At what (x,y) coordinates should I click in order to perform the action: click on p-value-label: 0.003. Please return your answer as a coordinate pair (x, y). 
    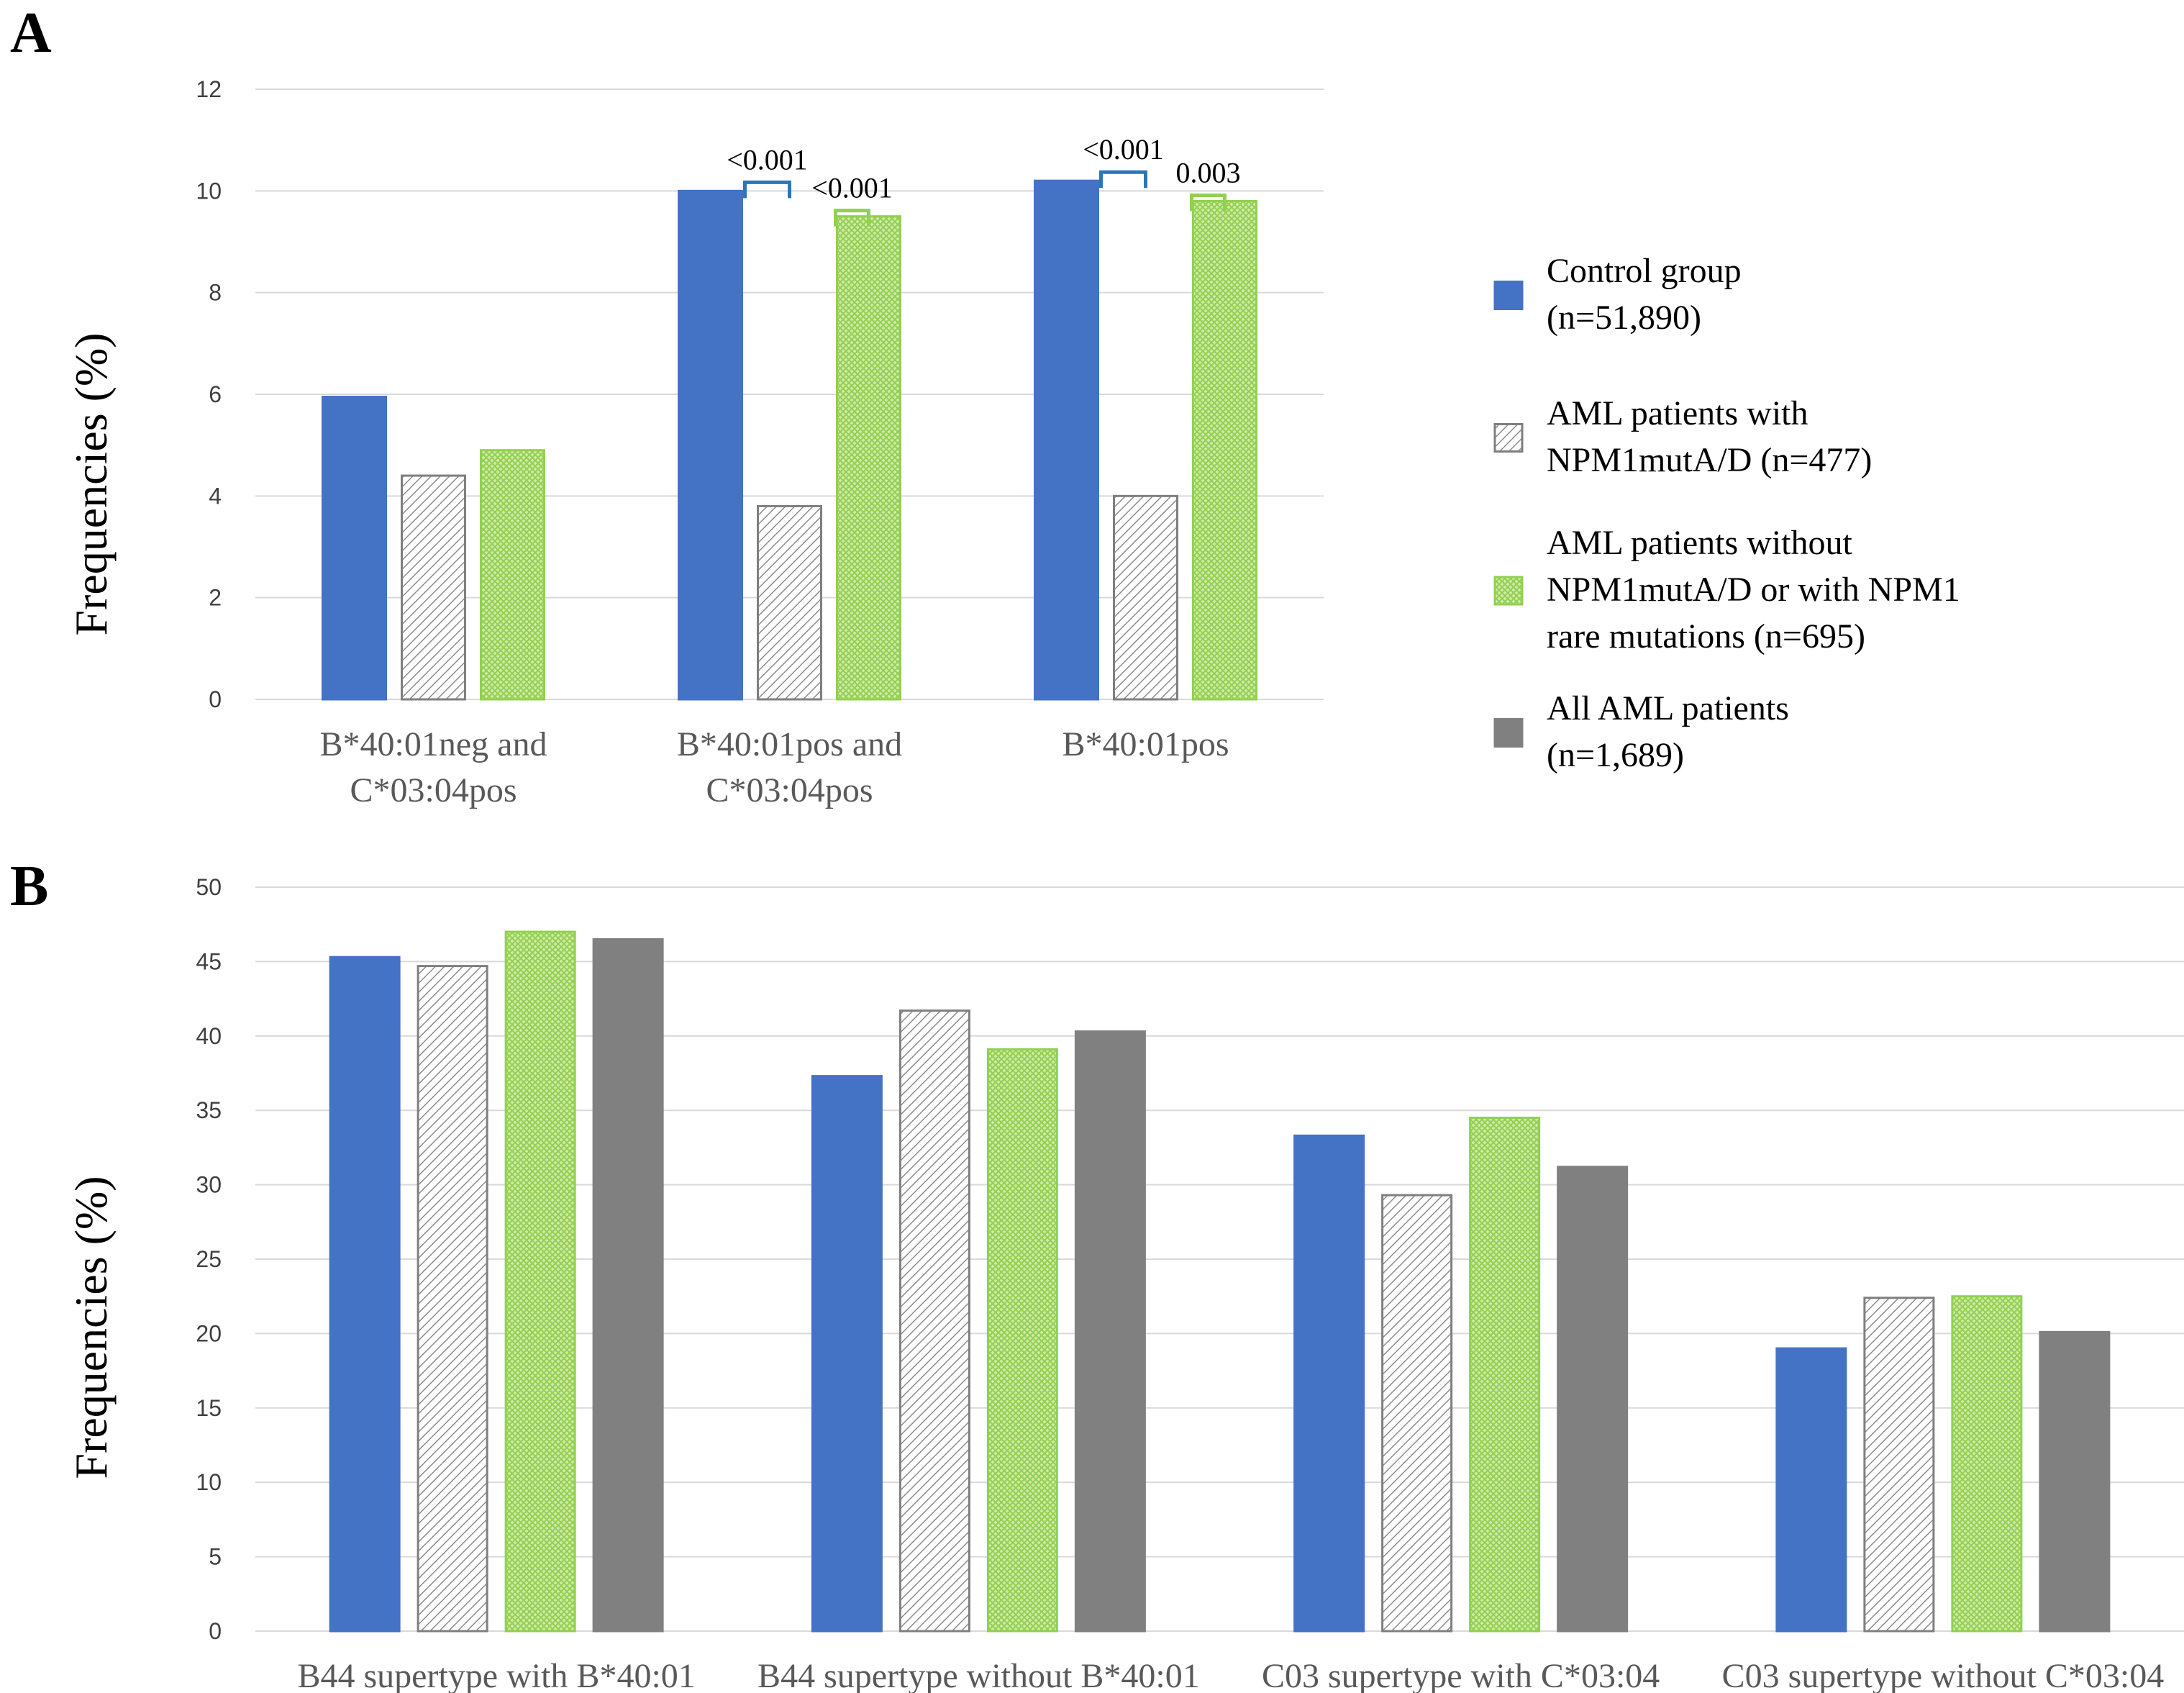
    Looking at the image, I should click on (1208, 172).